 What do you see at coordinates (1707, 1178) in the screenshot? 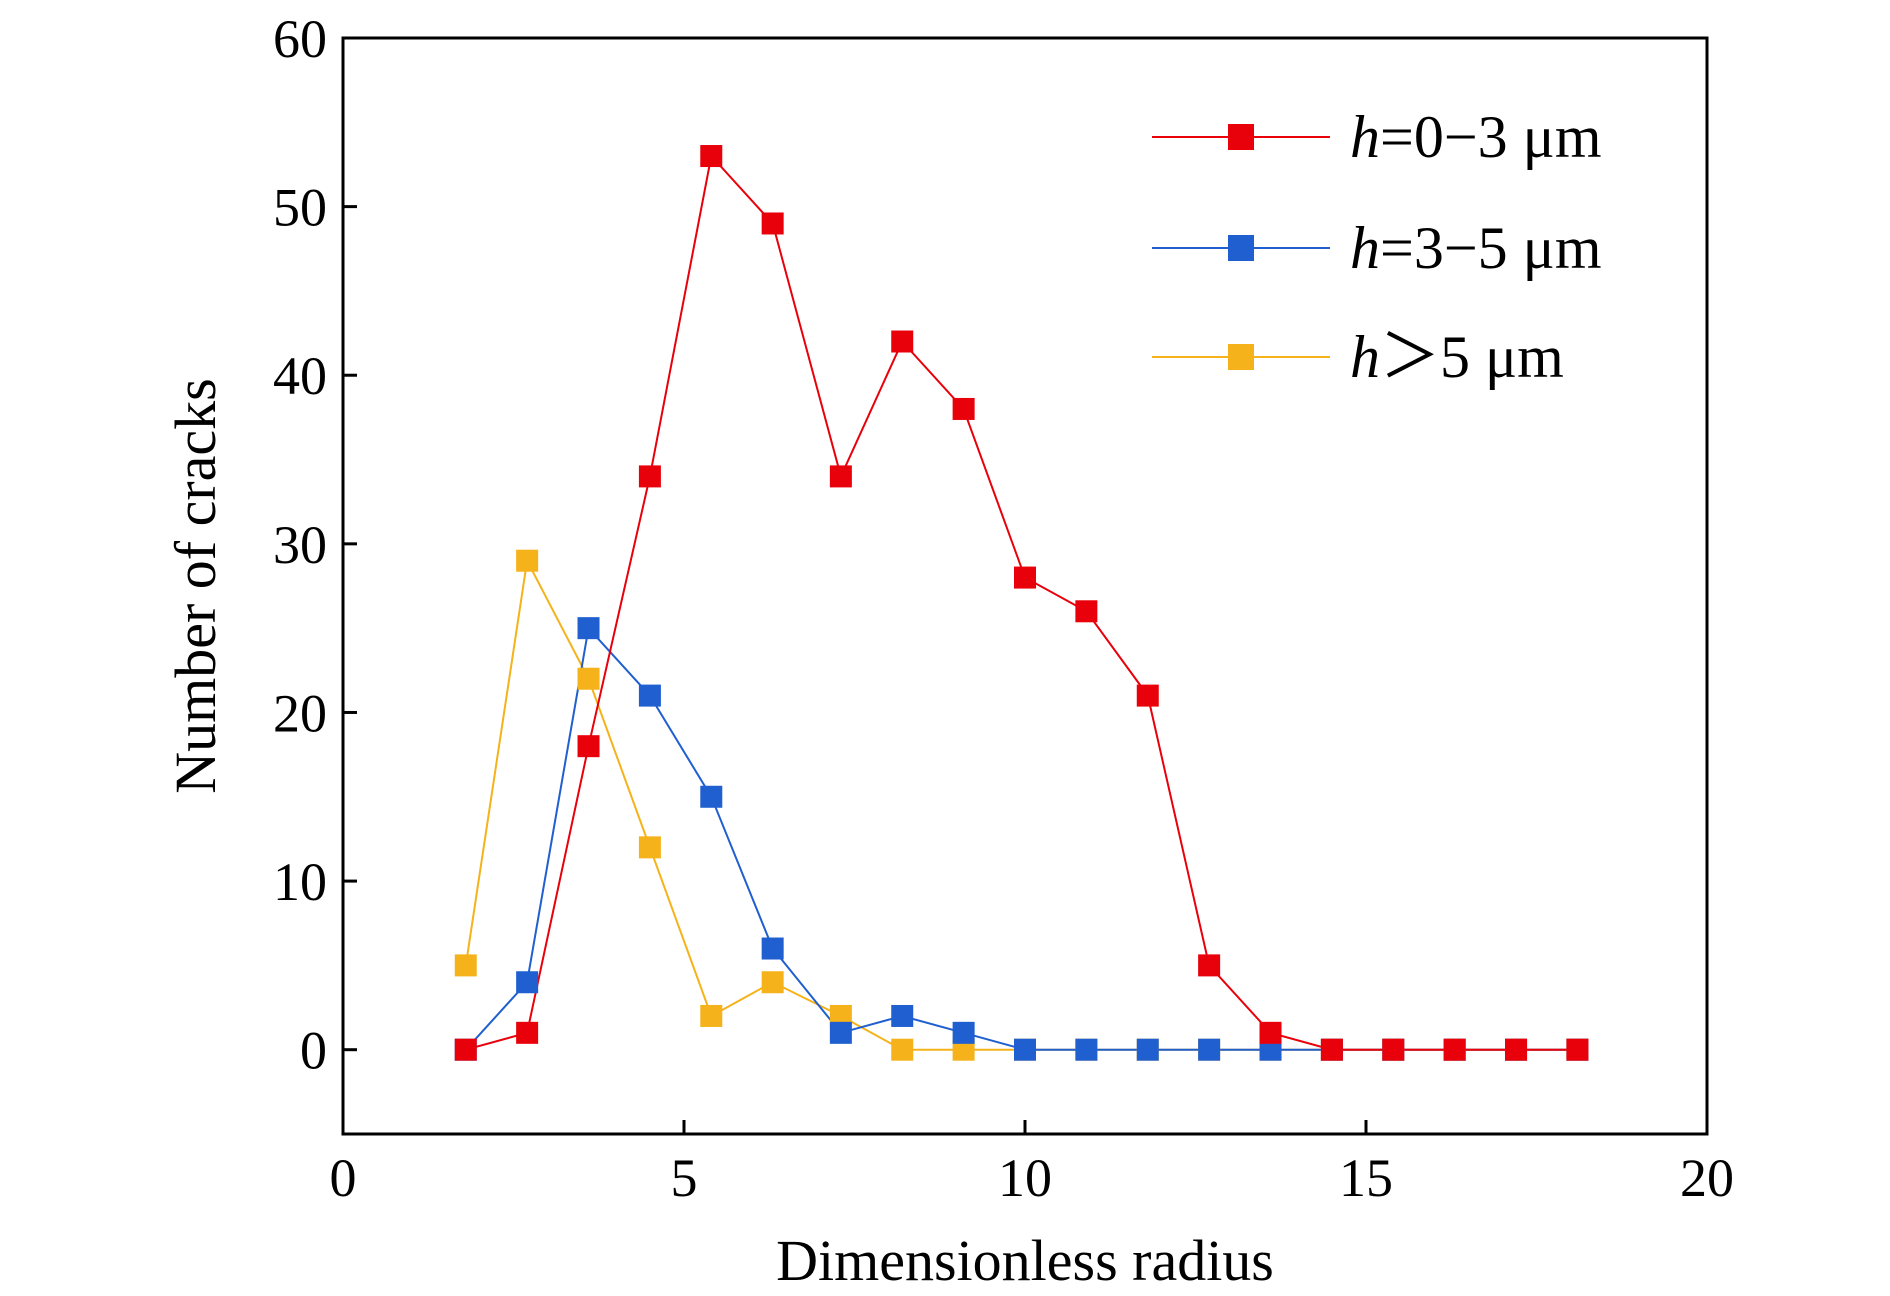
I see `x-tick-label: 20` at bounding box center [1707, 1178].